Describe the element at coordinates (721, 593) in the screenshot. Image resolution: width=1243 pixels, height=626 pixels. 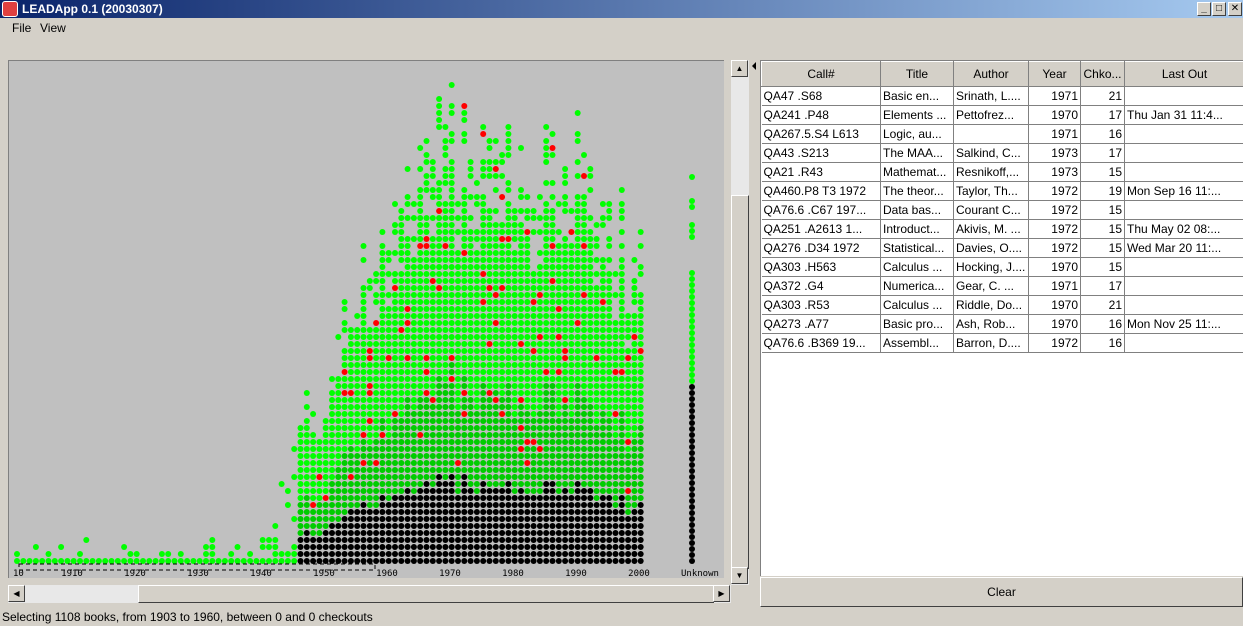
I see `scroll-right-button: ▶` at that location.